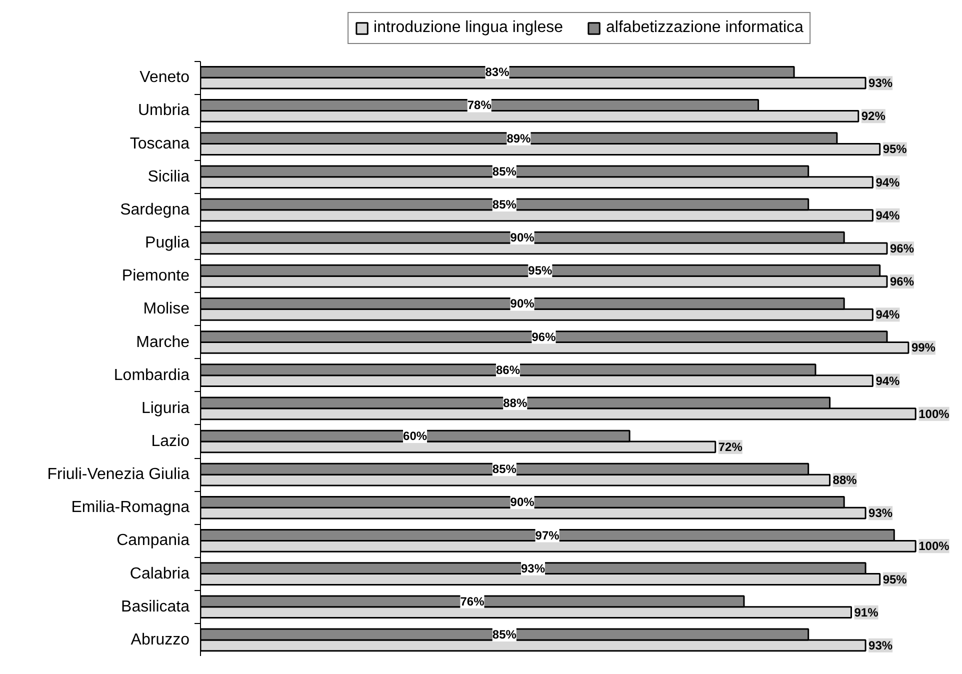 The width and height of the screenshot is (962, 674). Describe the element at coordinates (160, 143) in the screenshot. I see `y-tick-label: Toscana` at that location.